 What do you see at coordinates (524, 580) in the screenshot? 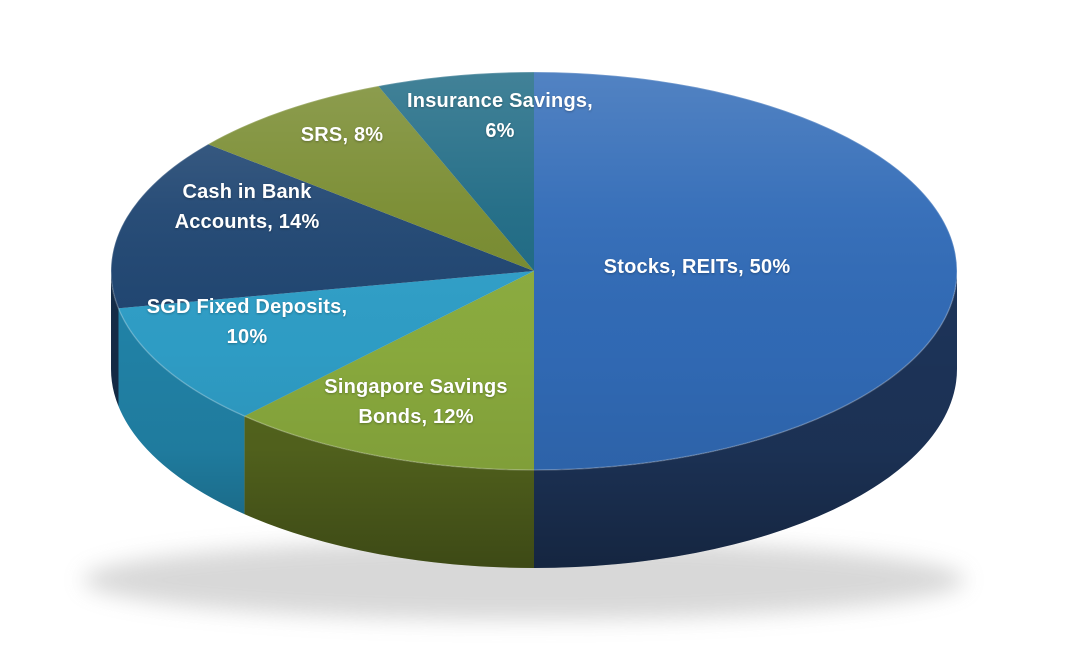
I see `pie-drop-shadow` at bounding box center [524, 580].